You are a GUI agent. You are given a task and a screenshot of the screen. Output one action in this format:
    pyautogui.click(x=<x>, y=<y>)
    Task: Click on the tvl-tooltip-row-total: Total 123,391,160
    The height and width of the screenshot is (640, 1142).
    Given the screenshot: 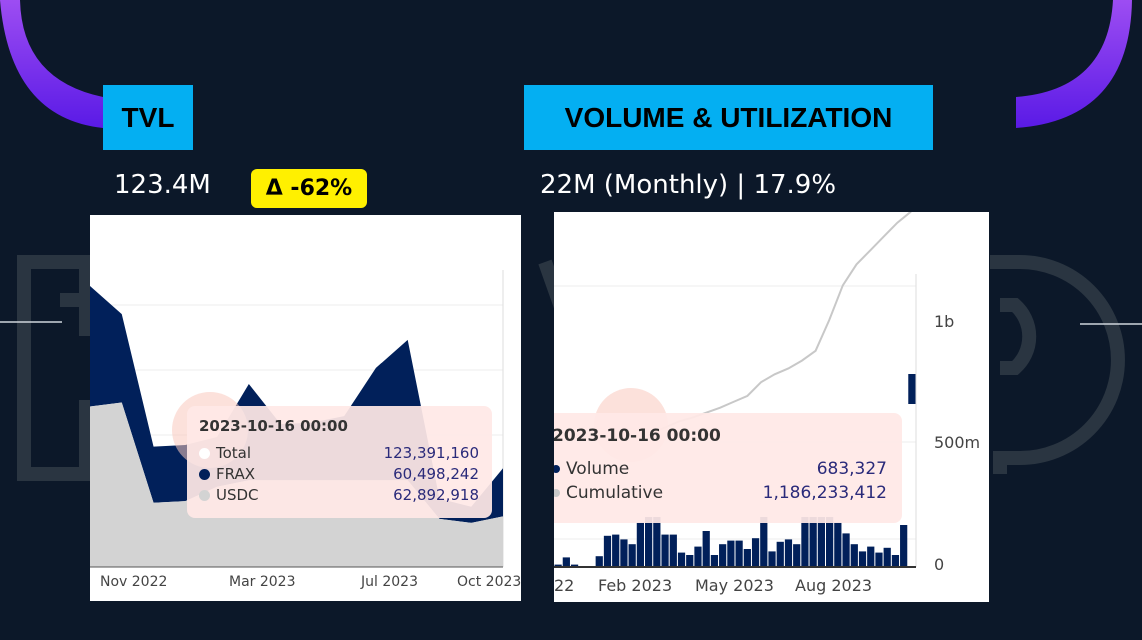 What is the action you would take?
    pyautogui.click(x=339, y=453)
    